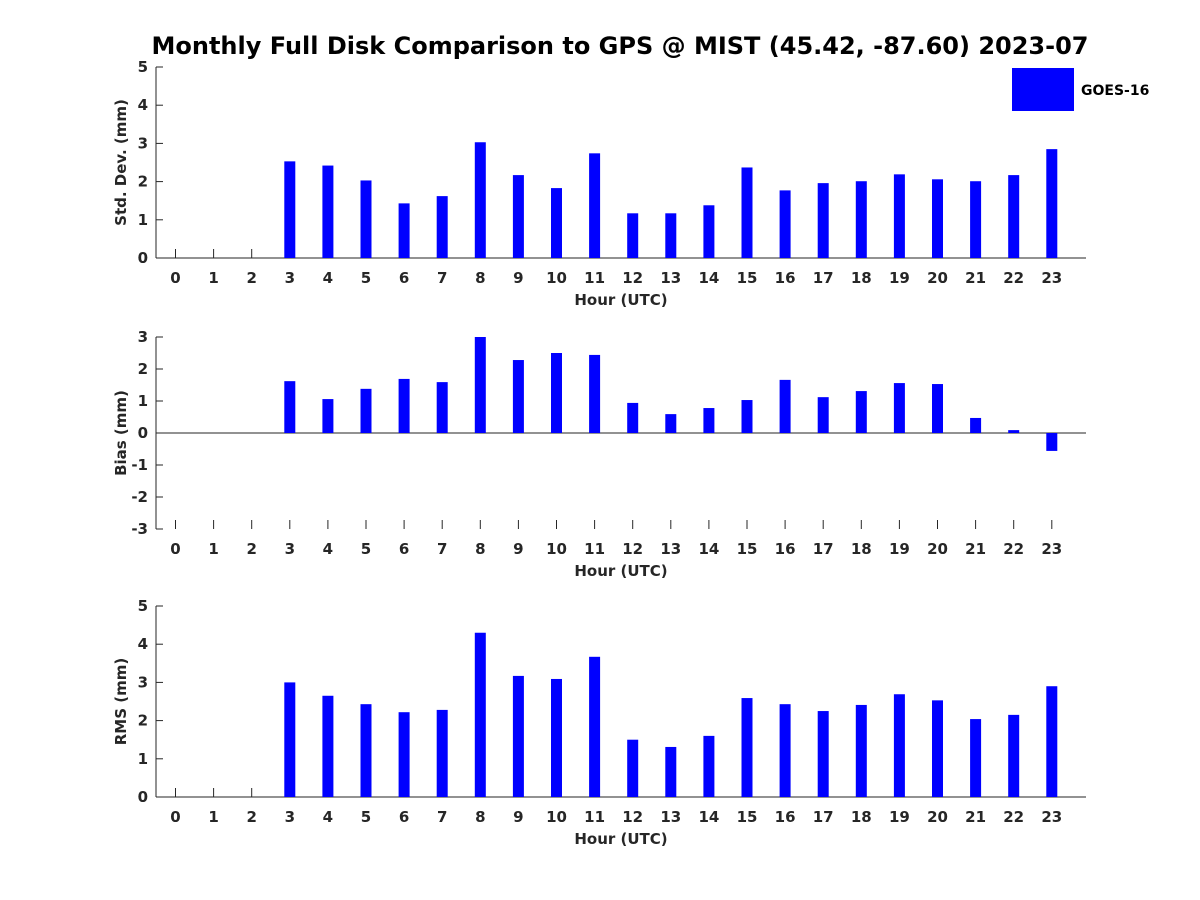 This screenshot has height=900, width=1200. I want to click on x-tick-label: 11, so click(594, 817).